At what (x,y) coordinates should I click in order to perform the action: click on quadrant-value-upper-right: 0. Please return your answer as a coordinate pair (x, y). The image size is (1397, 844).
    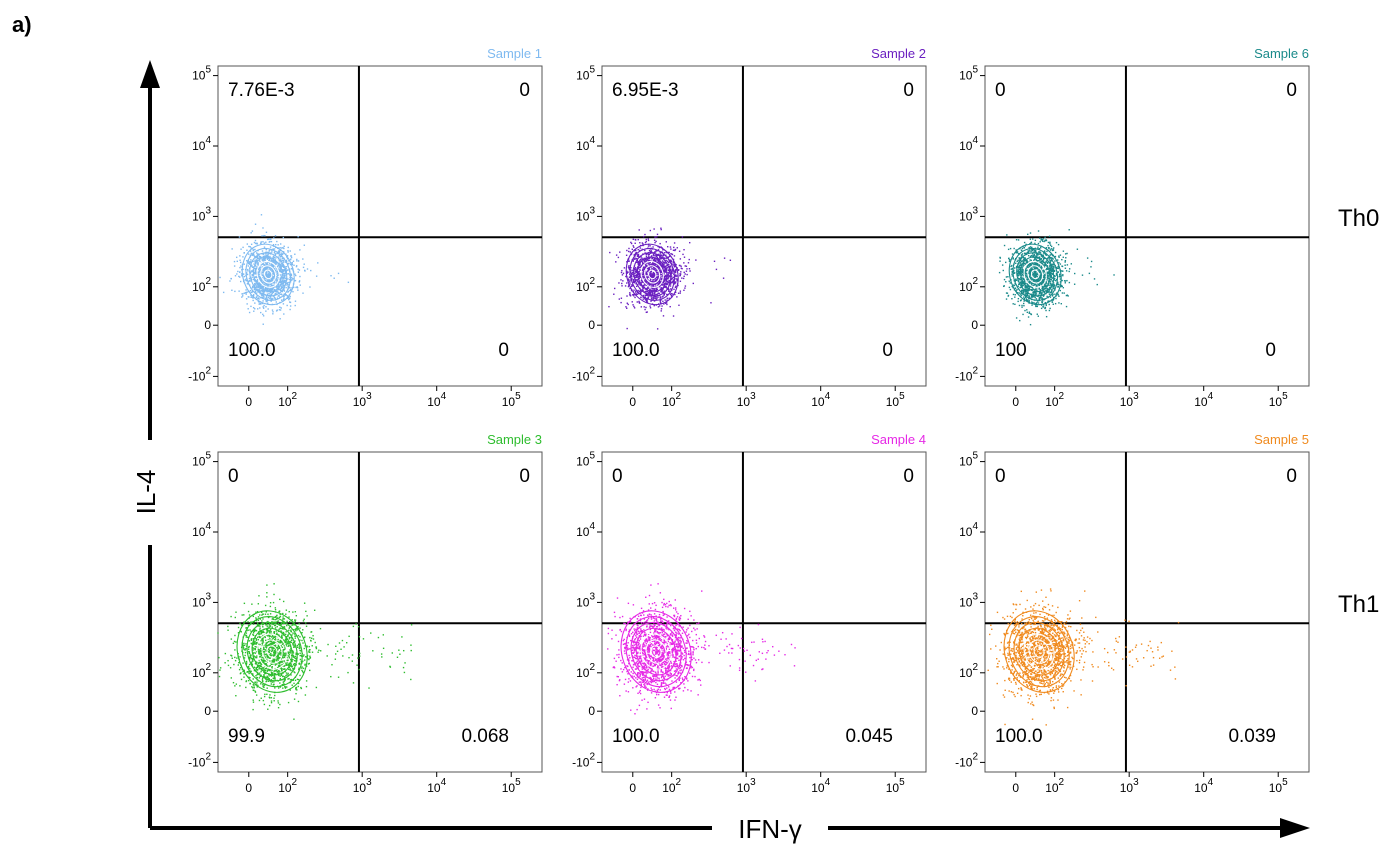
    Looking at the image, I should click on (1291, 90).